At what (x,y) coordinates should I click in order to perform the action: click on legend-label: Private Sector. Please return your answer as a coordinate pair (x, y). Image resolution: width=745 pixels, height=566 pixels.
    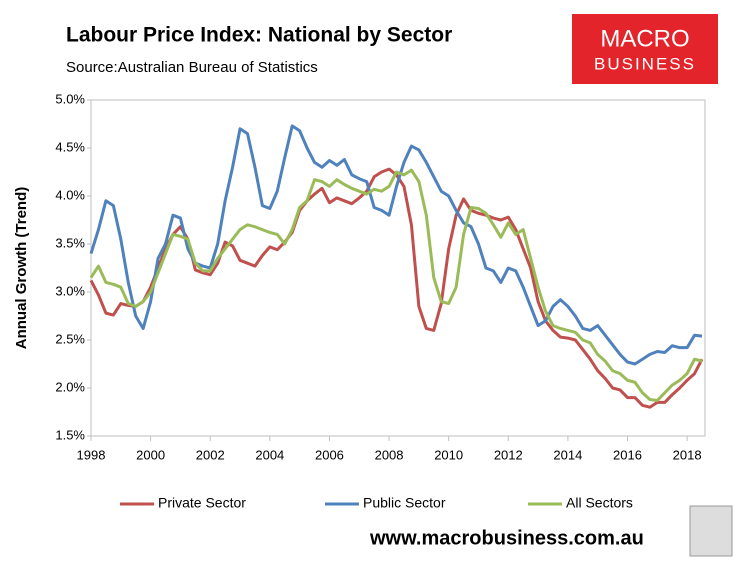
    Looking at the image, I should click on (202, 503).